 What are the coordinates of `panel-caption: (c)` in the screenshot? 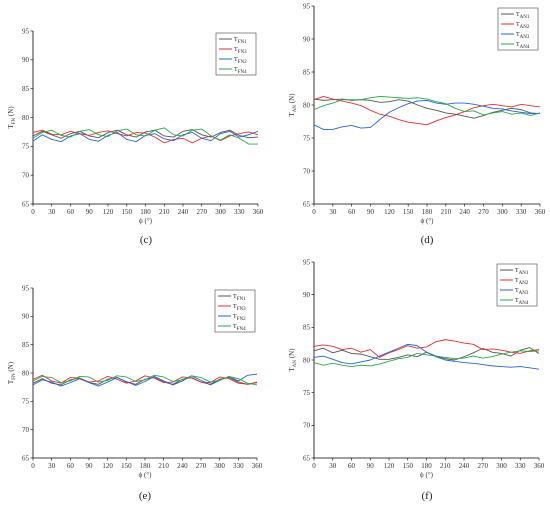 It's located at (146, 240).